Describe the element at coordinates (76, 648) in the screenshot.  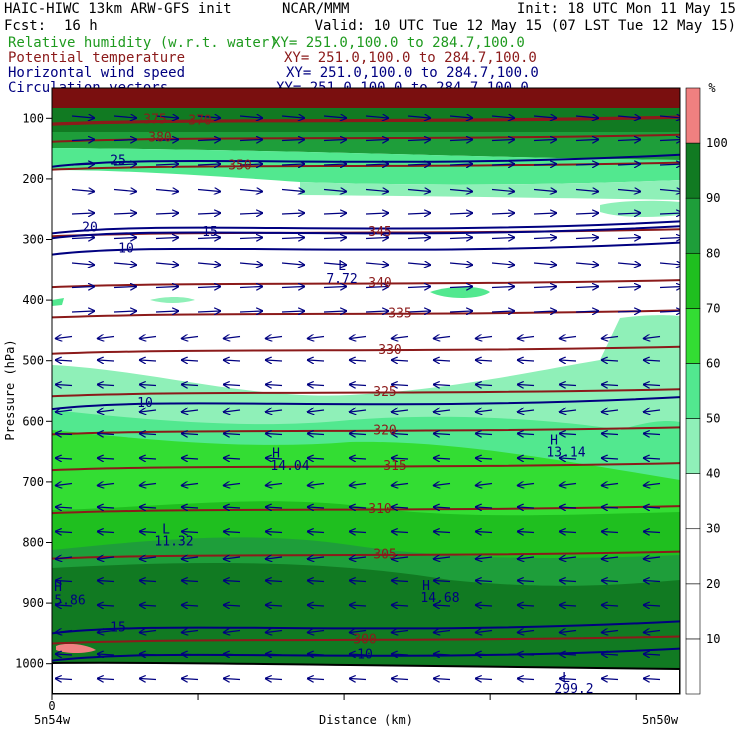
I see `rh-surface-patch` at that location.